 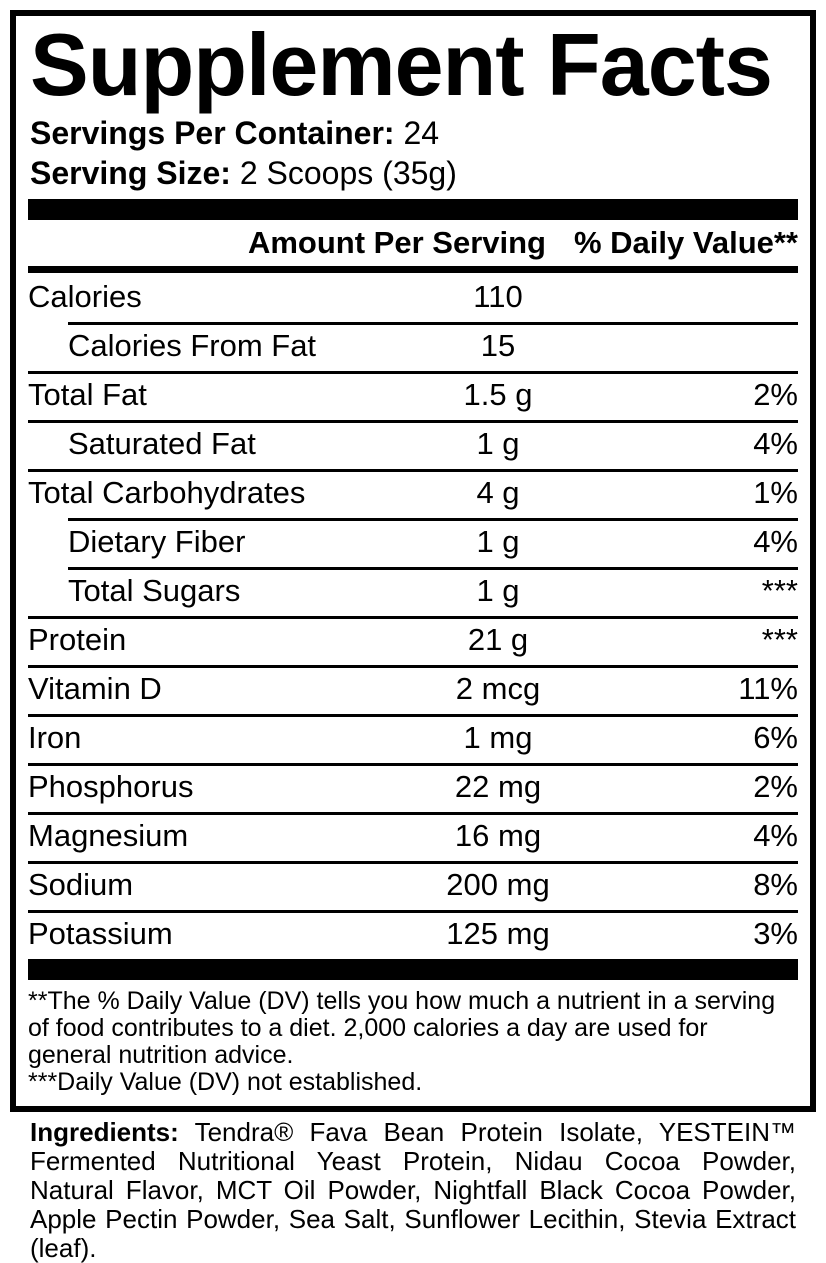 I want to click on nutrient-name: Dietary Fiber, so click(x=157, y=542).